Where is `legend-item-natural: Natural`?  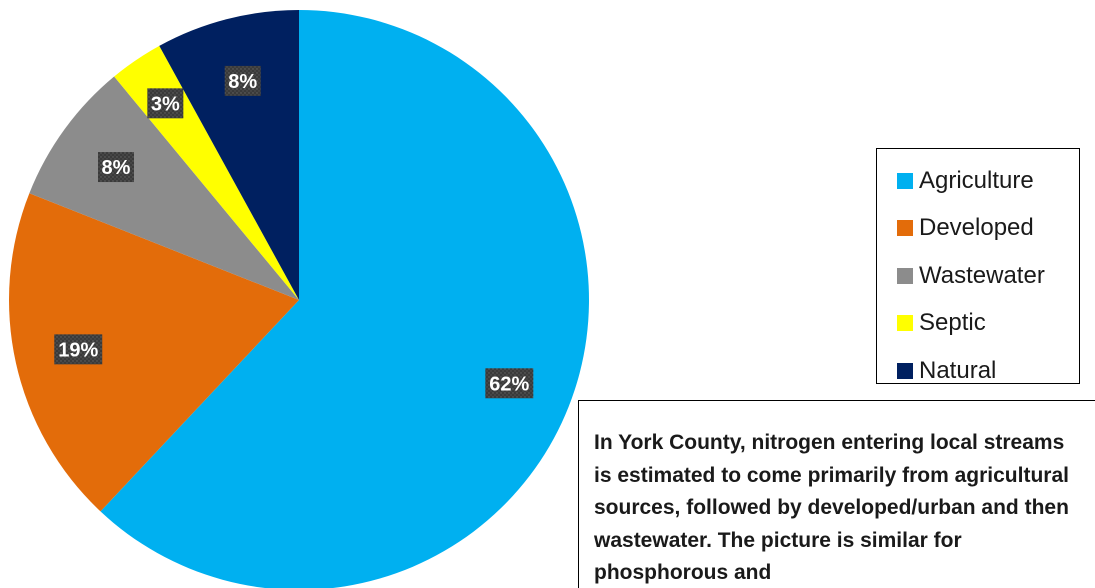 legend-item-natural: Natural is located at coordinates (988, 371).